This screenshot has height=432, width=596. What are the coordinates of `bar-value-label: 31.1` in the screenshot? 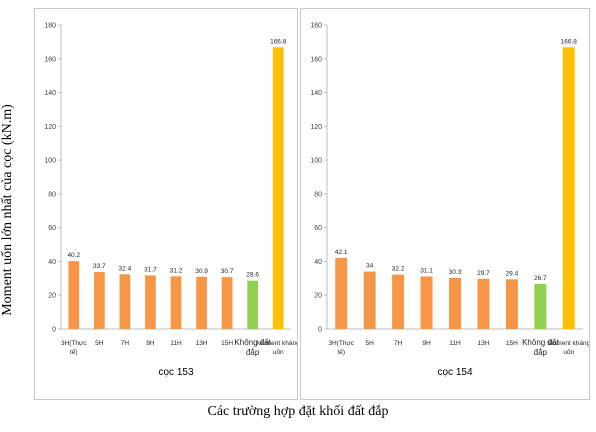 It's located at (426, 270).